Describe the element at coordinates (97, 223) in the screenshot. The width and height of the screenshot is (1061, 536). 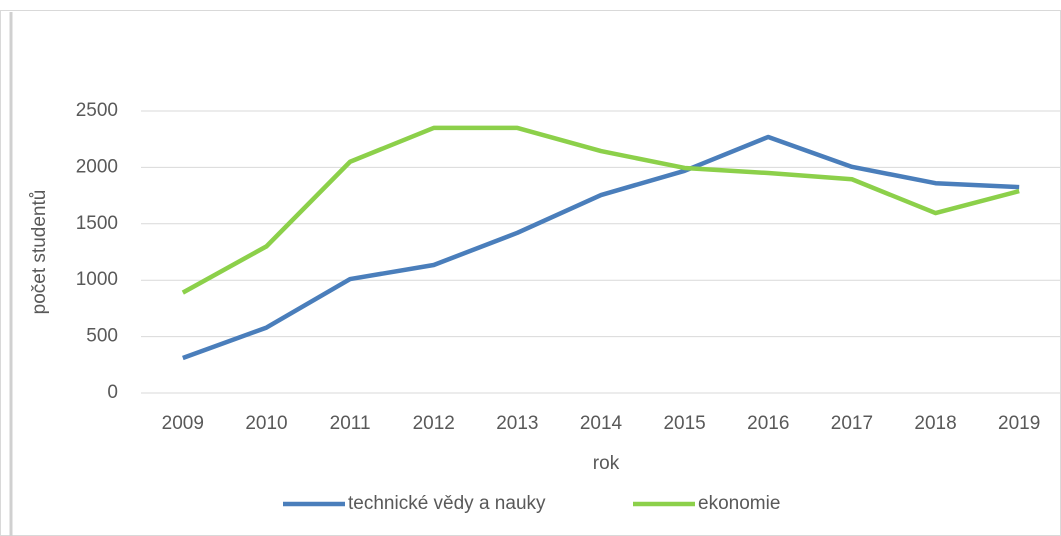
I see `y-tick-label: 1500` at that location.